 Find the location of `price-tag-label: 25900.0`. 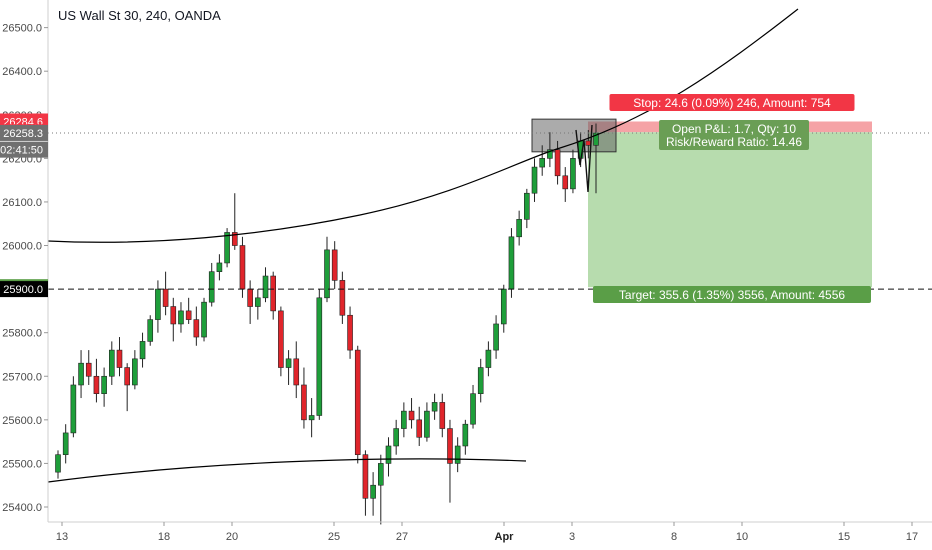

price-tag-label: 25900.0 is located at coordinates (23, 290).